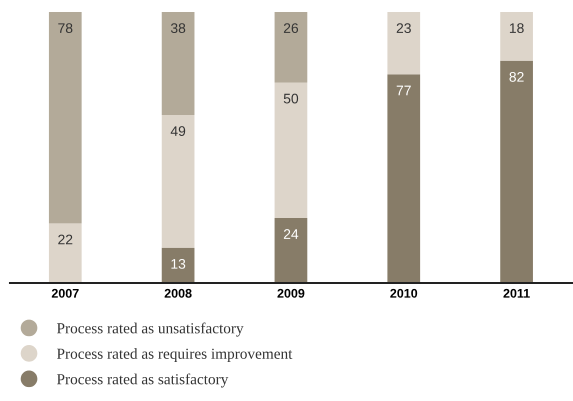  What do you see at coordinates (178, 293) in the screenshot?
I see `x-tick-label: 2008` at bounding box center [178, 293].